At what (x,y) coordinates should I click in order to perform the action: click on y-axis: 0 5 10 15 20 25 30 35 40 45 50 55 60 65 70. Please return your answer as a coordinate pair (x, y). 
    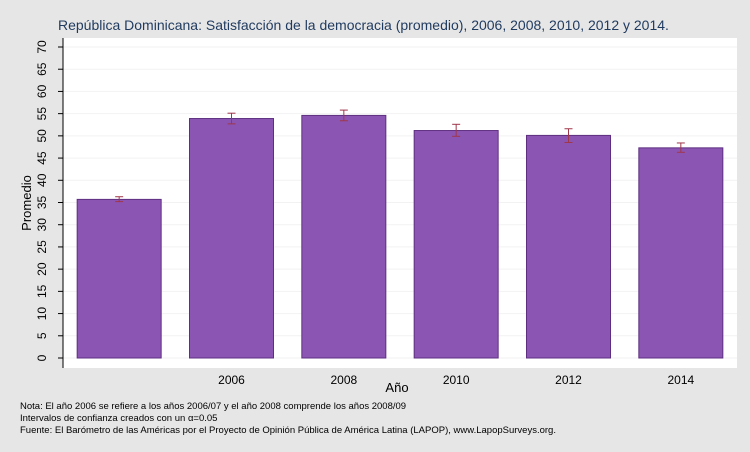
    Looking at the image, I should click on (49, 203).